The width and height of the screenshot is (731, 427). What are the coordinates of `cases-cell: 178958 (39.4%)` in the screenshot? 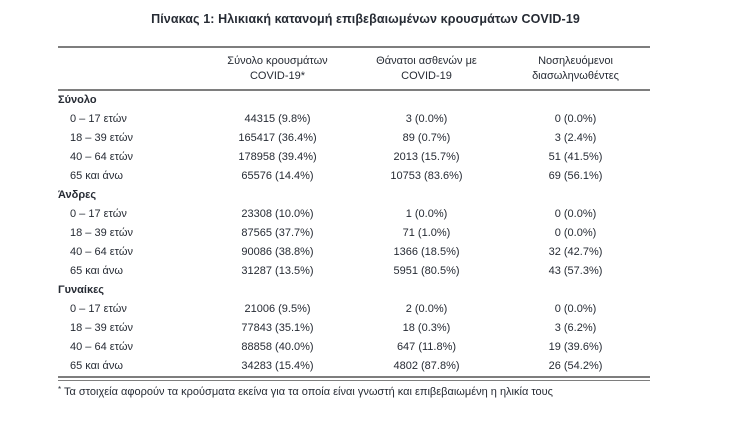 It's located at (277, 157).